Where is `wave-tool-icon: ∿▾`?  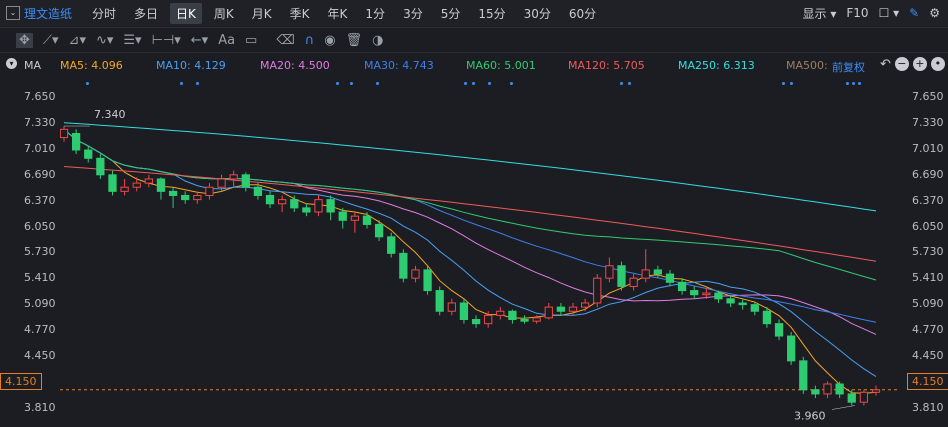 wave-tool-icon: ∿▾ is located at coordinates (104, 40).